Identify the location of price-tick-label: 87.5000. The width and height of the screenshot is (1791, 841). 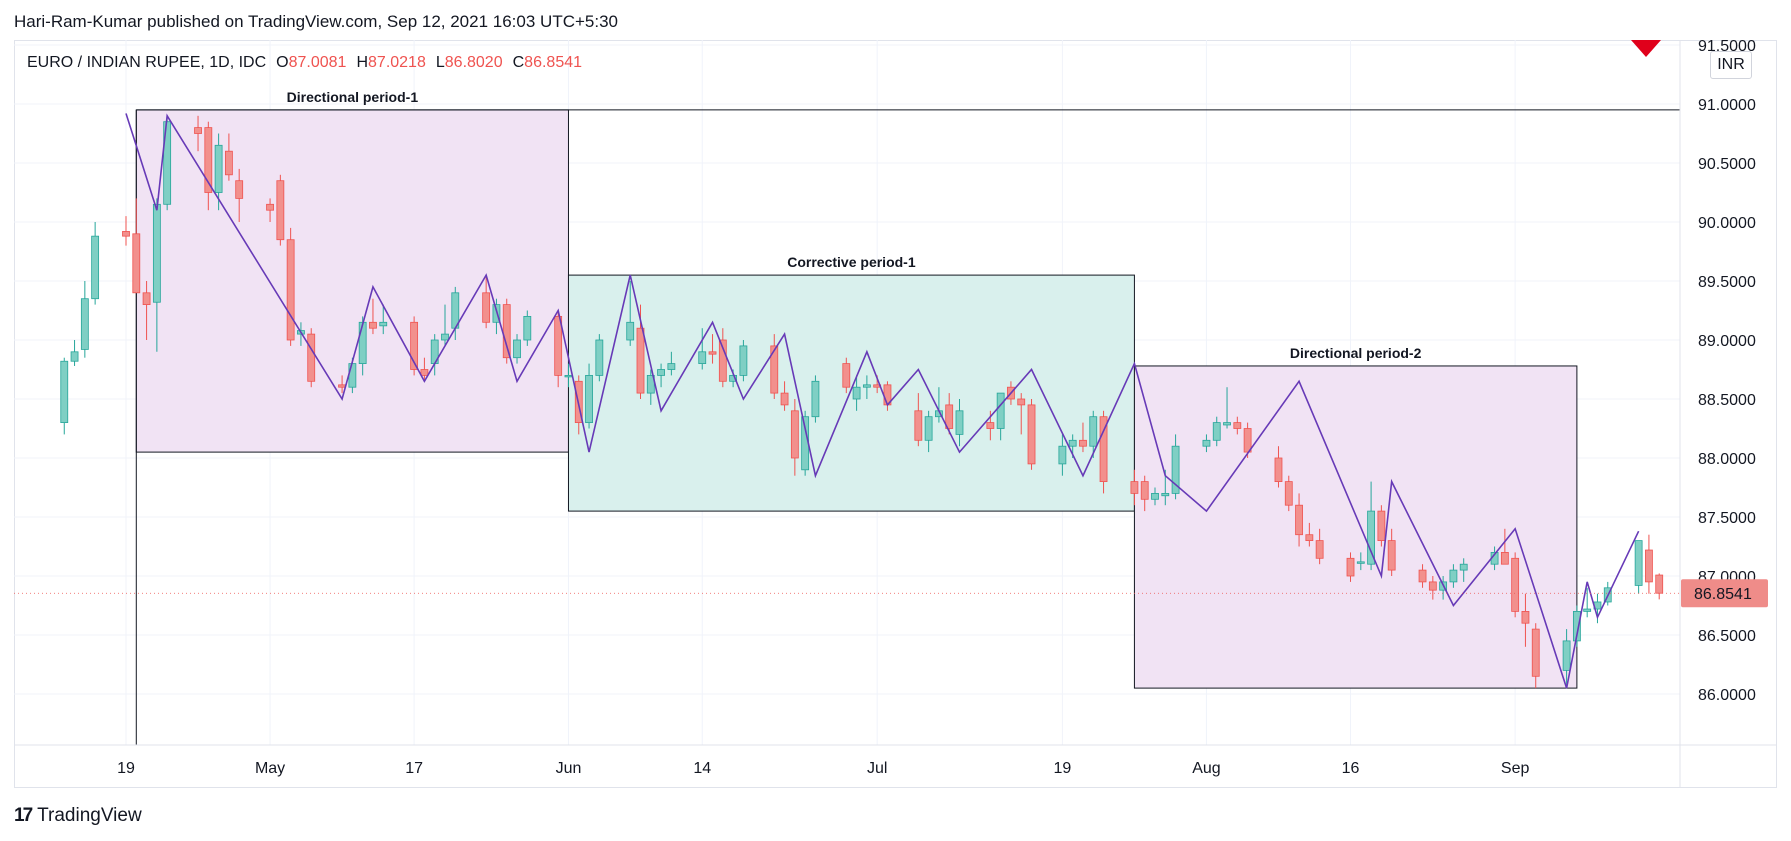
(1727, 518).